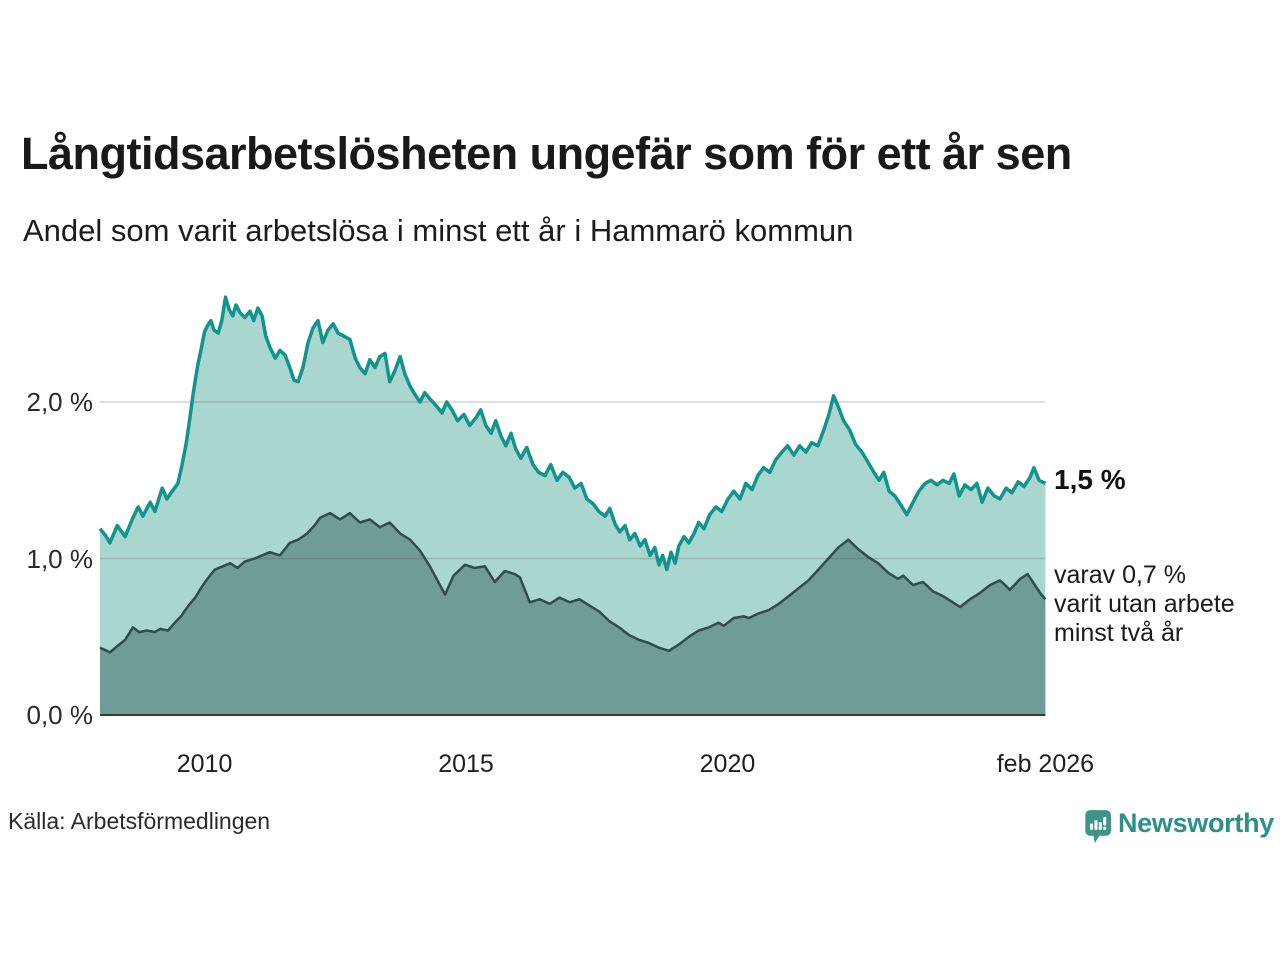 Image resolution: width=1280 pixels, height=960 pixels. I want to click on two-year-line, so click(573, 582).